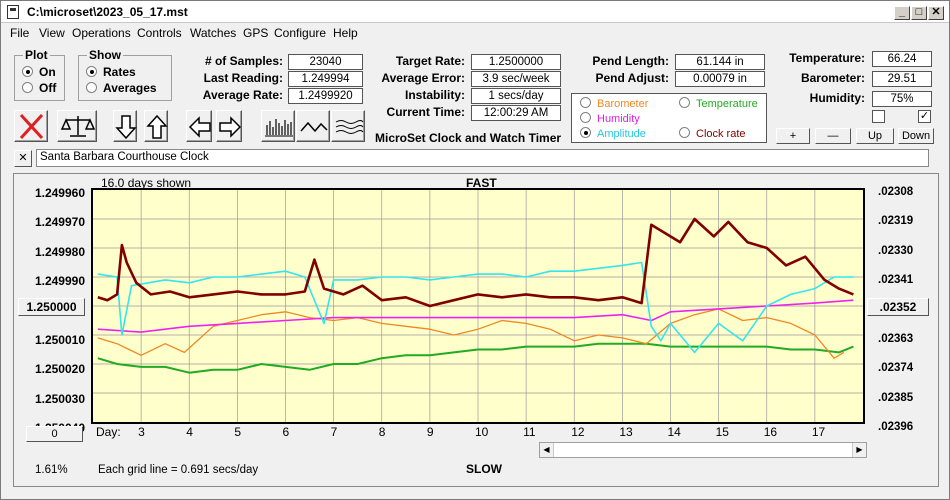 The width and height of the screenshot is (950, 500). I want to click on show-averages-radio: Averages, so click(121, 88).